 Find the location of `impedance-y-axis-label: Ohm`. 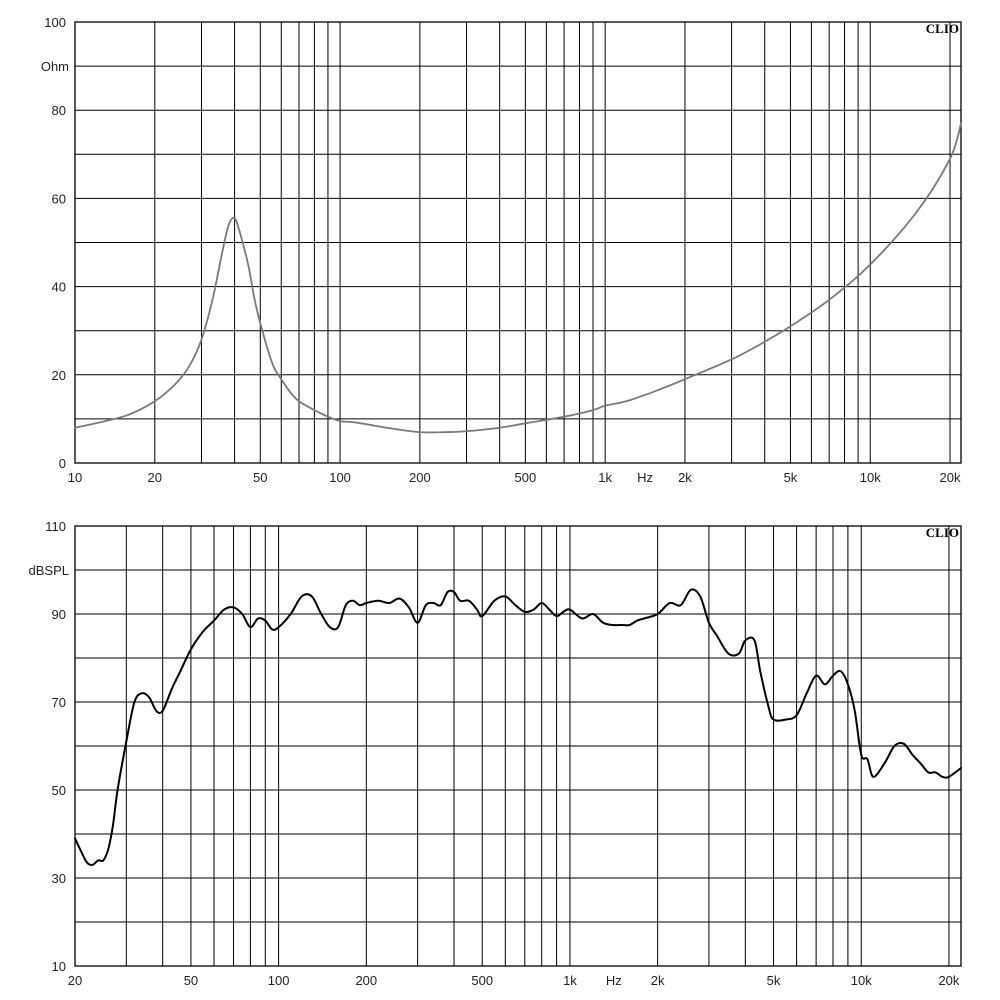

impedance-y-axis-label: Ohm is located at coordinates (55, 66).